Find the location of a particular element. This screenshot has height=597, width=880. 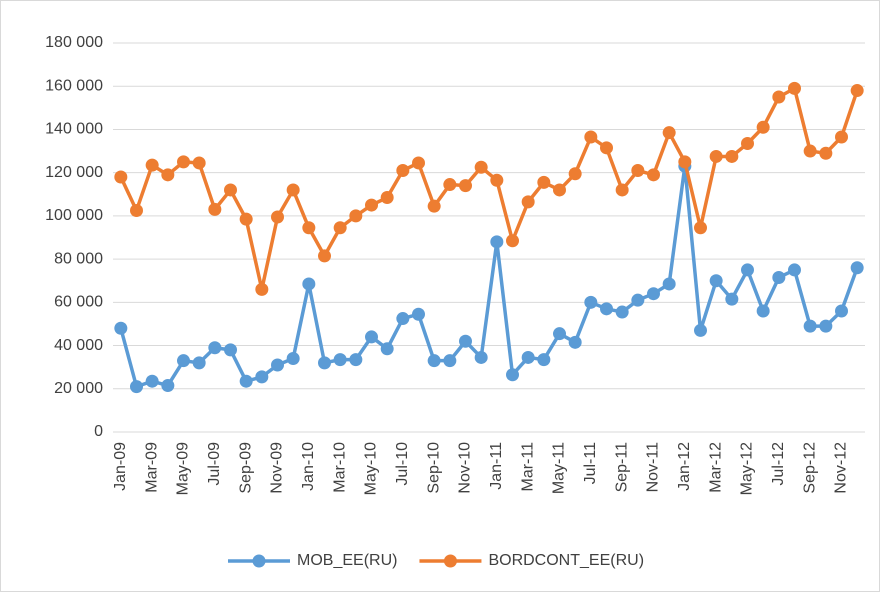

x-tick-label: Jul-10 is located at coordinates (402, 464).